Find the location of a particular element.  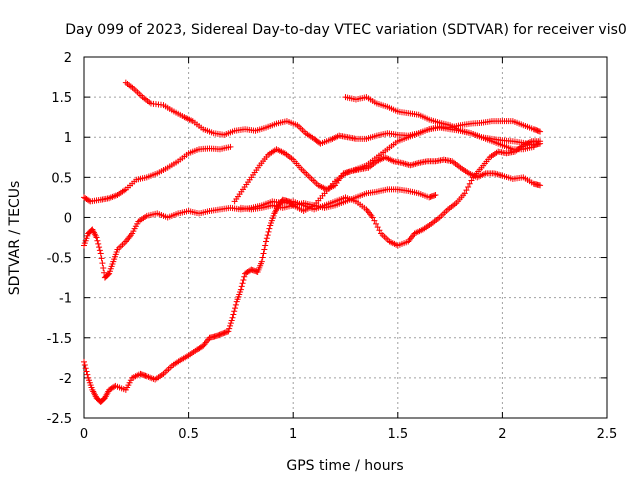

y-tick-label: 1.5 is located at coordinates (61, 98).